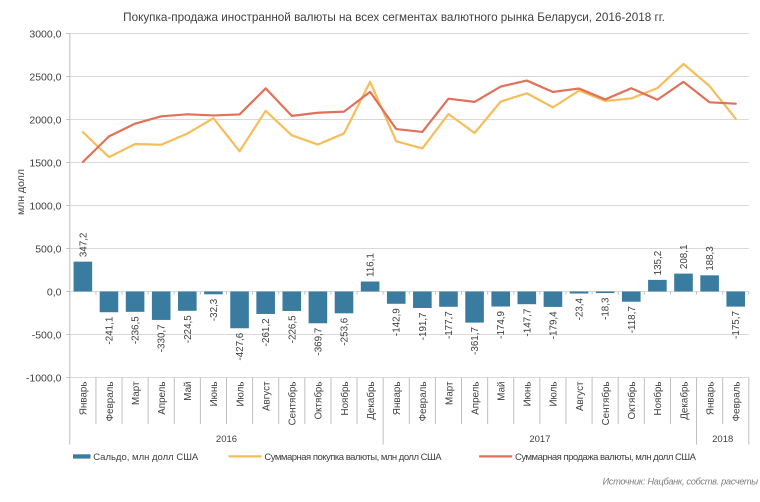 The image size is (760, 502). I want to click on svg-text: -175,7, so click(736, 325).